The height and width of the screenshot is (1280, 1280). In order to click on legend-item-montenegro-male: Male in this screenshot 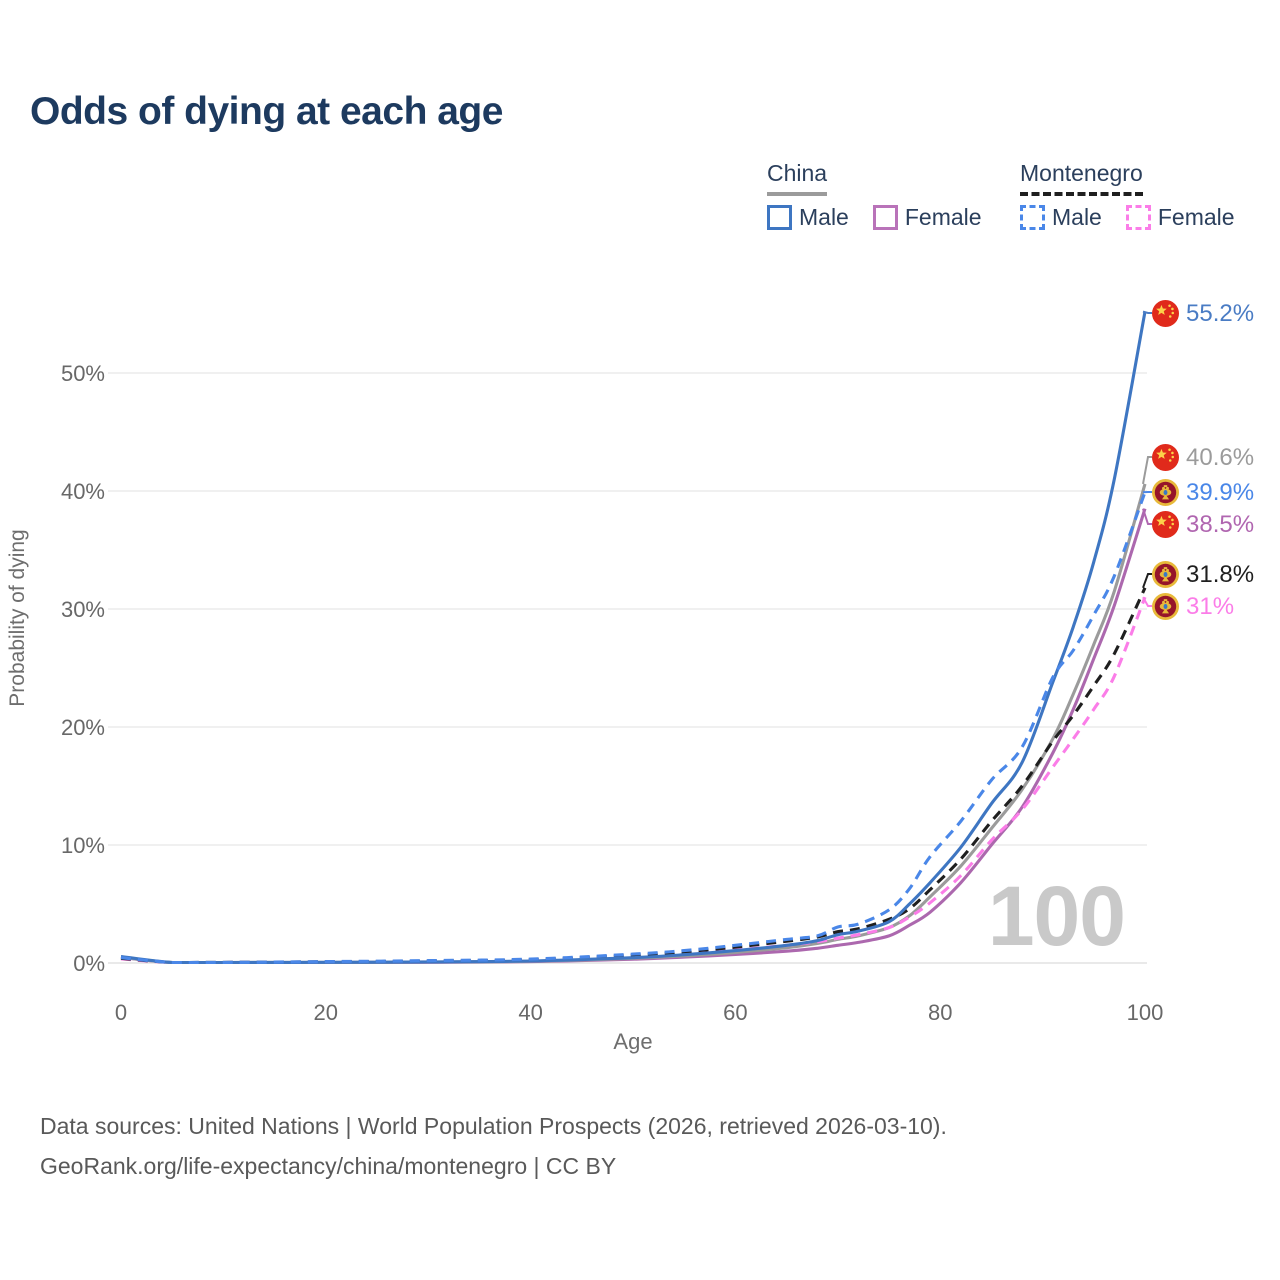, I will do `click(1061, 217)`.